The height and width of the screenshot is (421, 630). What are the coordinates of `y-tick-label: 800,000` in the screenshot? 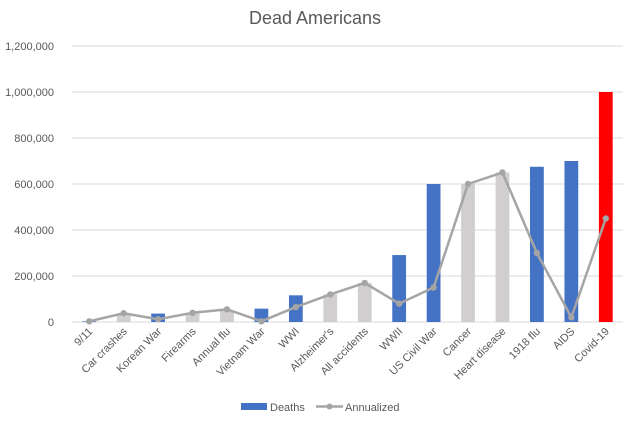 It's located at (34, 139).